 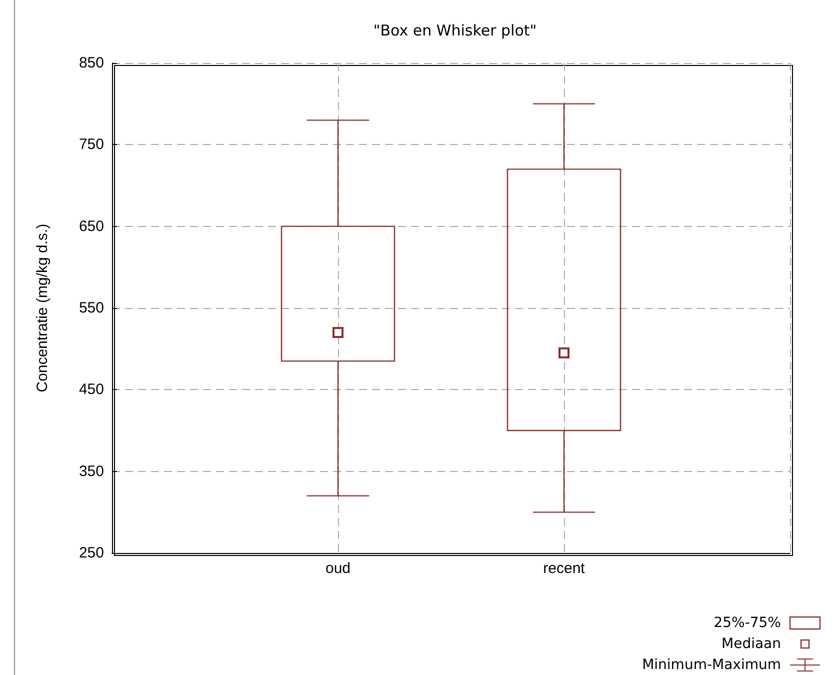 I want to click on y-tick-label: 350, so click(x=91, y=471).